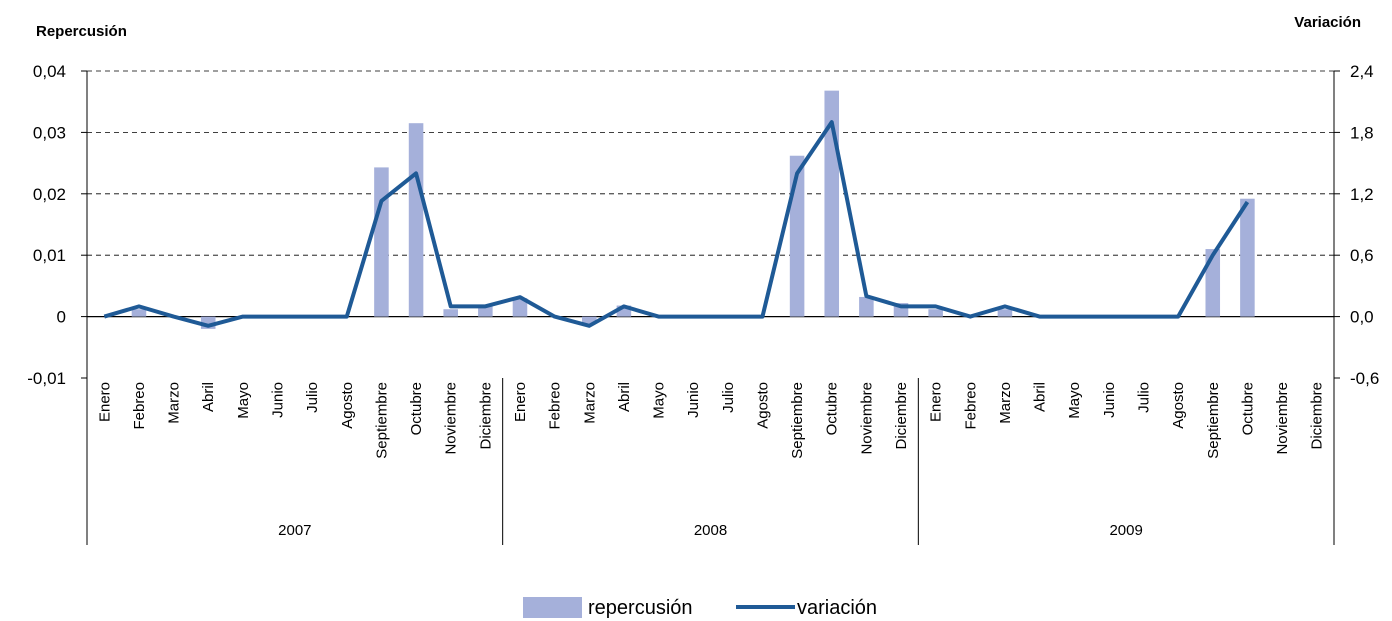  What do you see at coordinates (640, 608) in the screenshot?
I see `legend-label-repercusion: repercusión` at bounding box center [640, 608].